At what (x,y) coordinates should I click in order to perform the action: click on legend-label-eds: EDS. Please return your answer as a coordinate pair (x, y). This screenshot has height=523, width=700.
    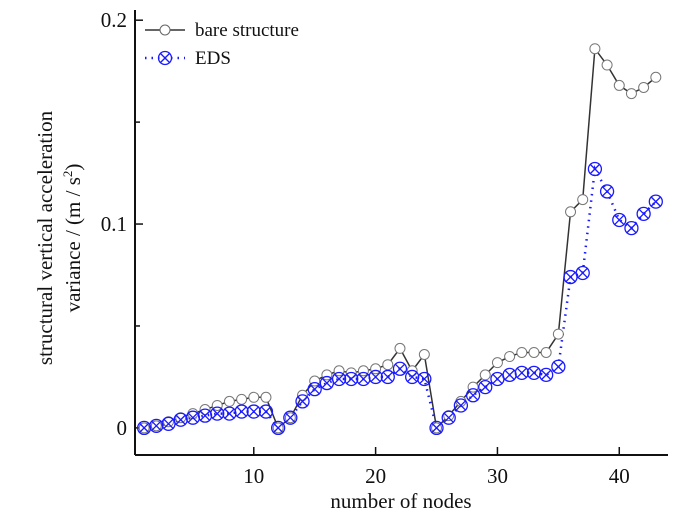
    Looking at the image, I should click on (213, 58).